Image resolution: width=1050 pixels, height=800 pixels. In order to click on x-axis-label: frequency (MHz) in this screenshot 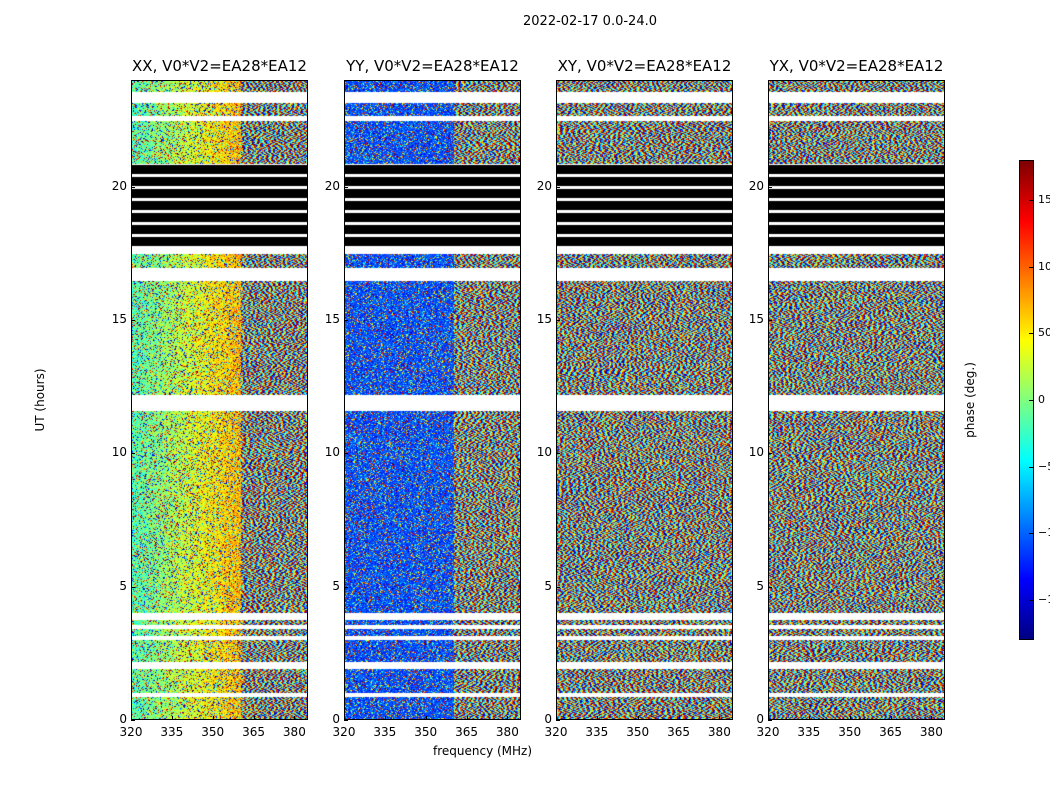, I will do `click(483, 751)`.